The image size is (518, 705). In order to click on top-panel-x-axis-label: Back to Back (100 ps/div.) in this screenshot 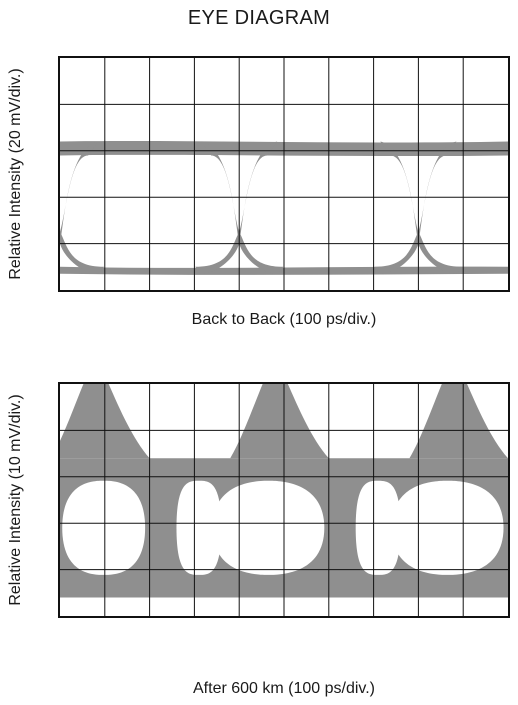, I will do `click(284, 319)`.